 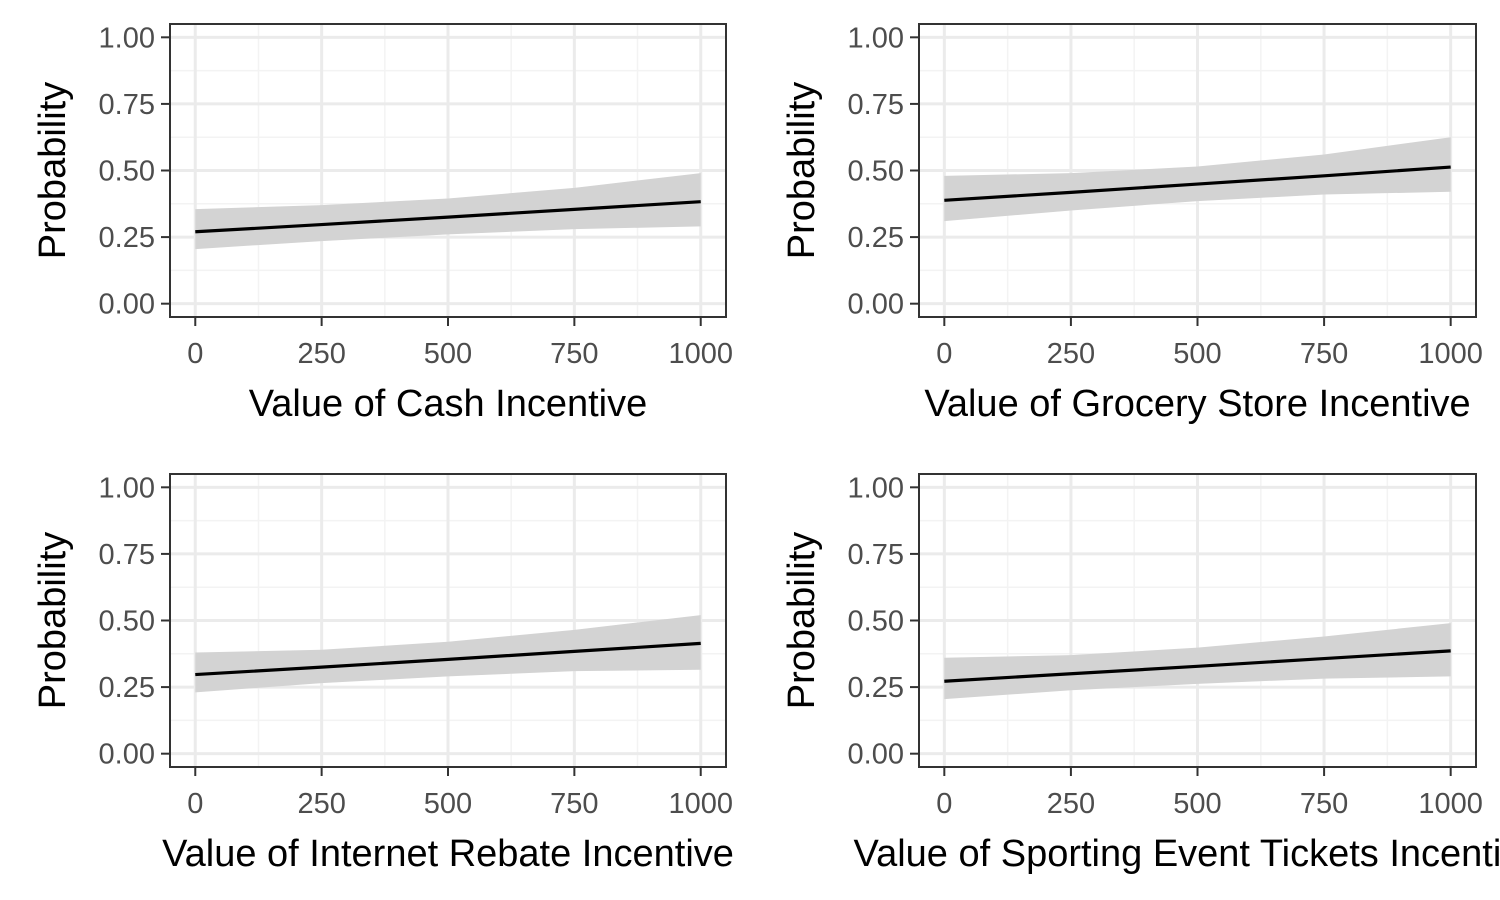 I want to click on x-axis-title: Value of Grocery Store Incentive, so click(x=1197, y=404).